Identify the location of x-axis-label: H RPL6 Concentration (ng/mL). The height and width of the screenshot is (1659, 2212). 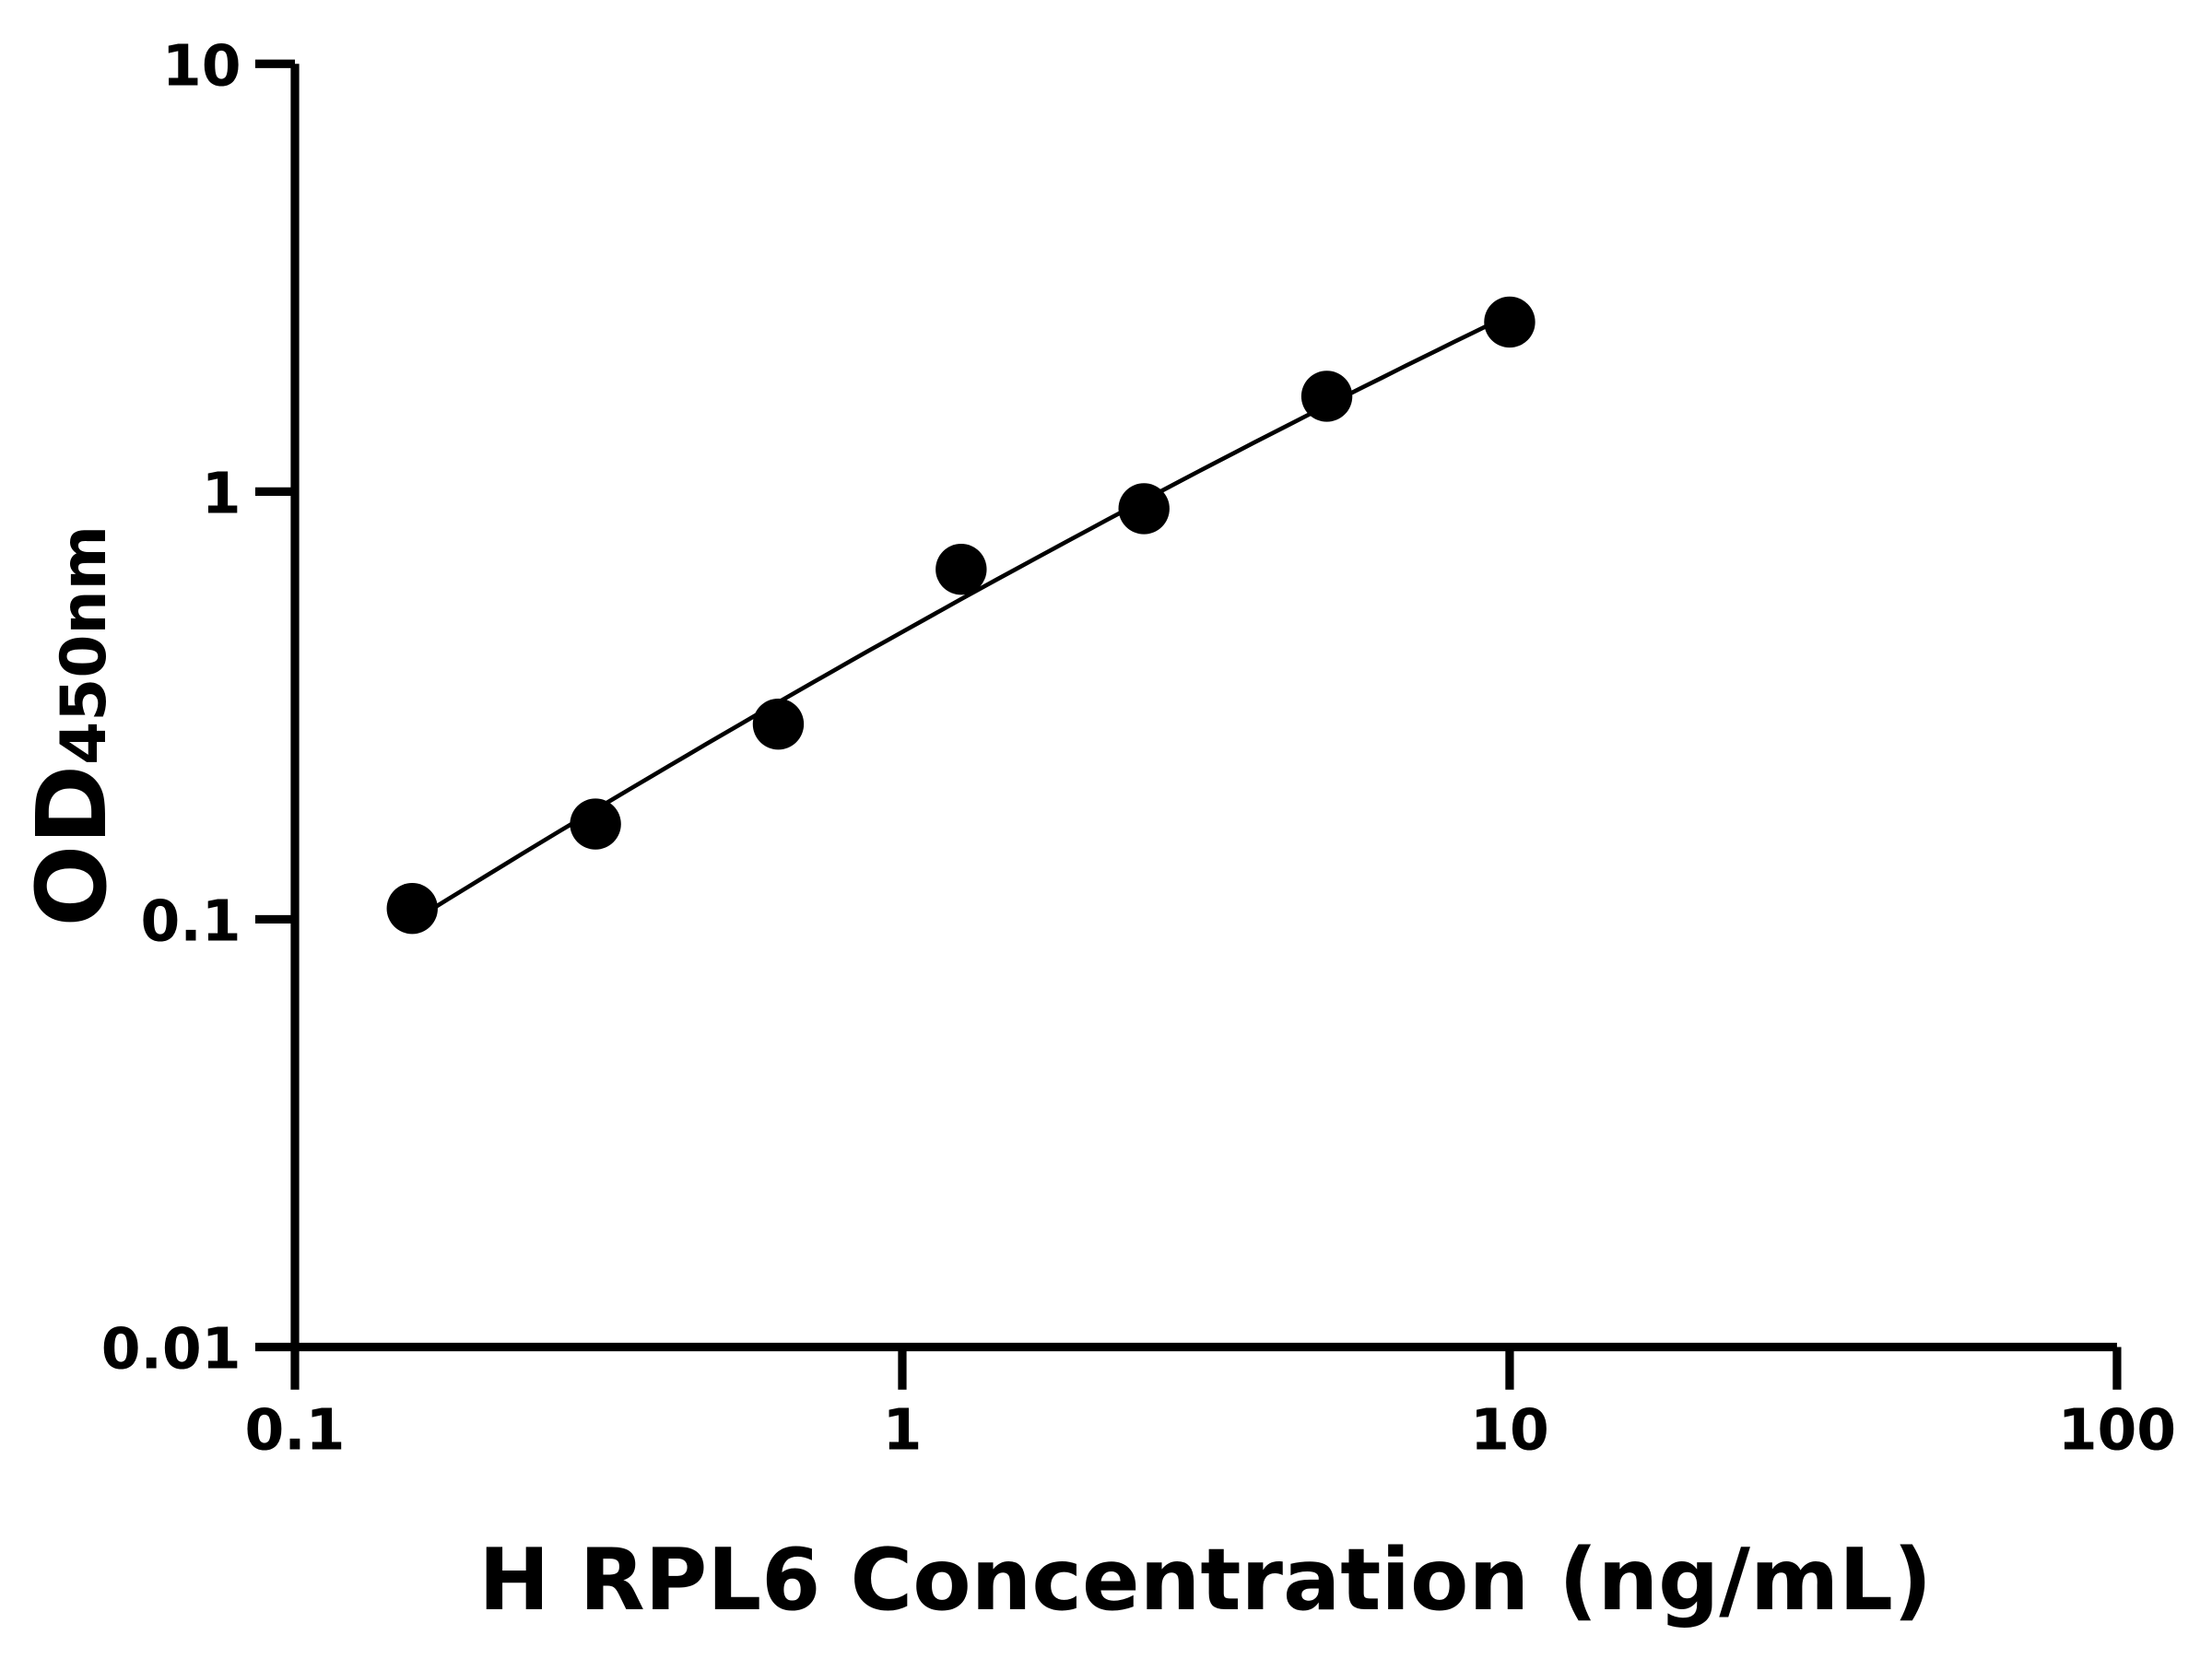
(1205, 1580).